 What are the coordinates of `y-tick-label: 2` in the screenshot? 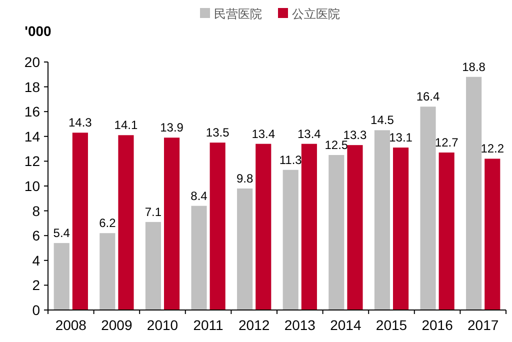 It's located at (36, 285).